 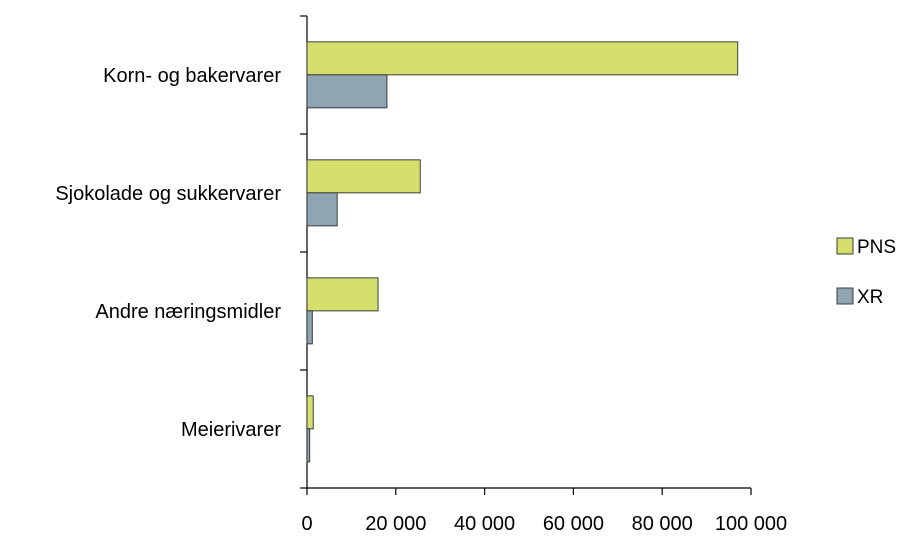 I want to click on legend-label-xr: XR, so click(x=870, y=297).